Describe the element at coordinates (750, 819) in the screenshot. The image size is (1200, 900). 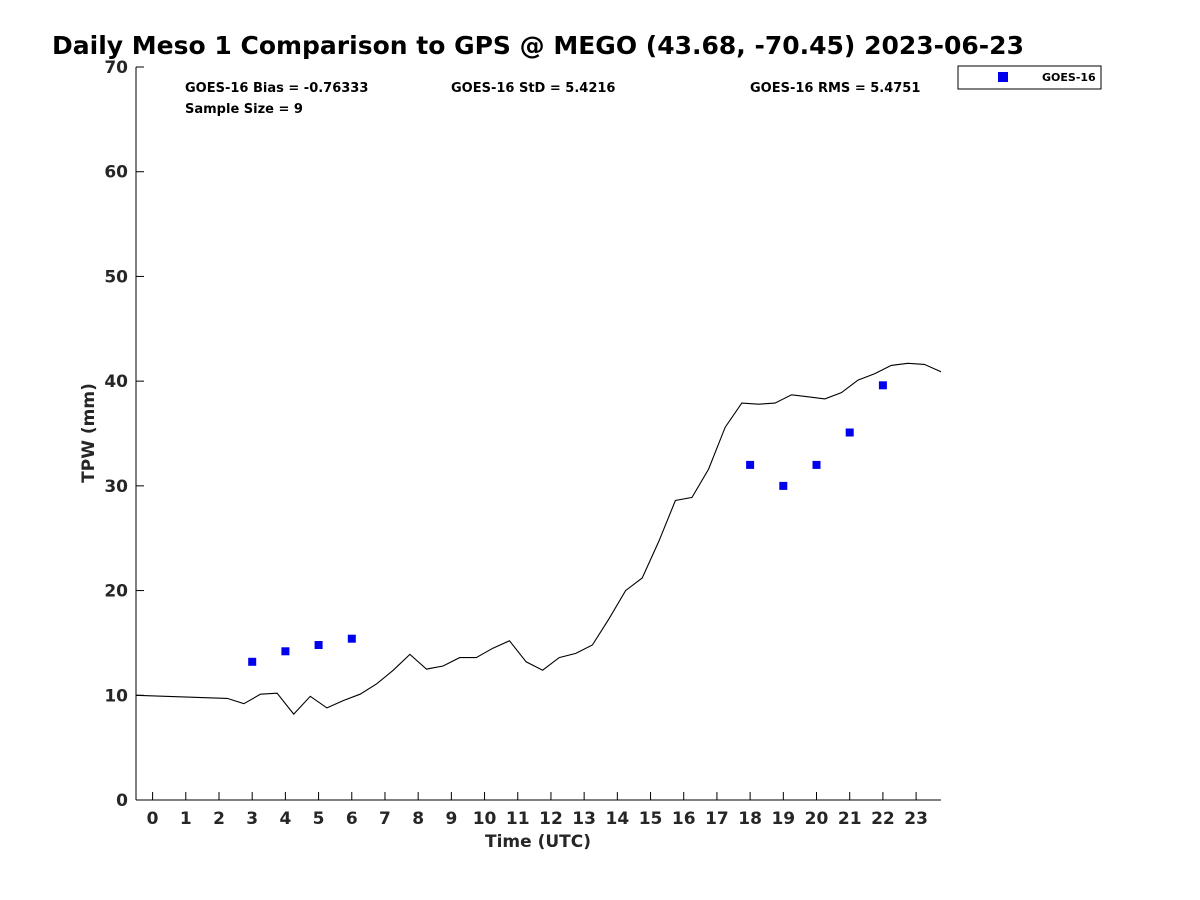
I see `x-tick-label: 18` at that location.